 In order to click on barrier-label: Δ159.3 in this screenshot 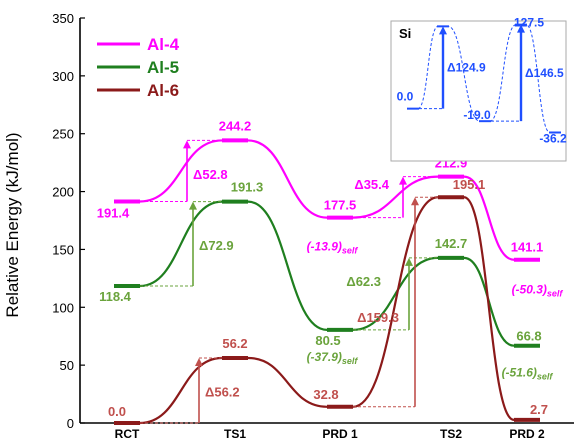, I will do `click(378, 317)`.